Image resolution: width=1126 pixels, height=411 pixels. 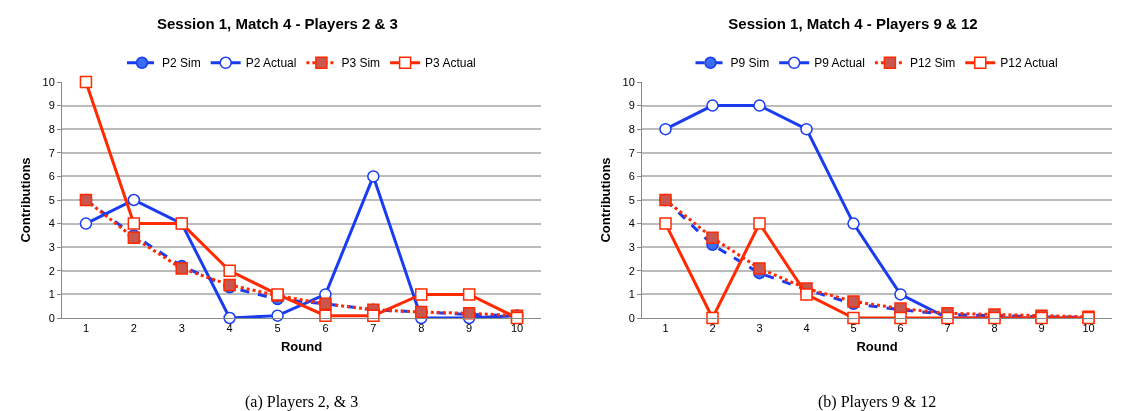 What do you see at coordinates (277, 23) in the screenshot?
I see `chart-title: Session 1, Match 4 - Players 2 & 3` at bounding box center [277, 23].